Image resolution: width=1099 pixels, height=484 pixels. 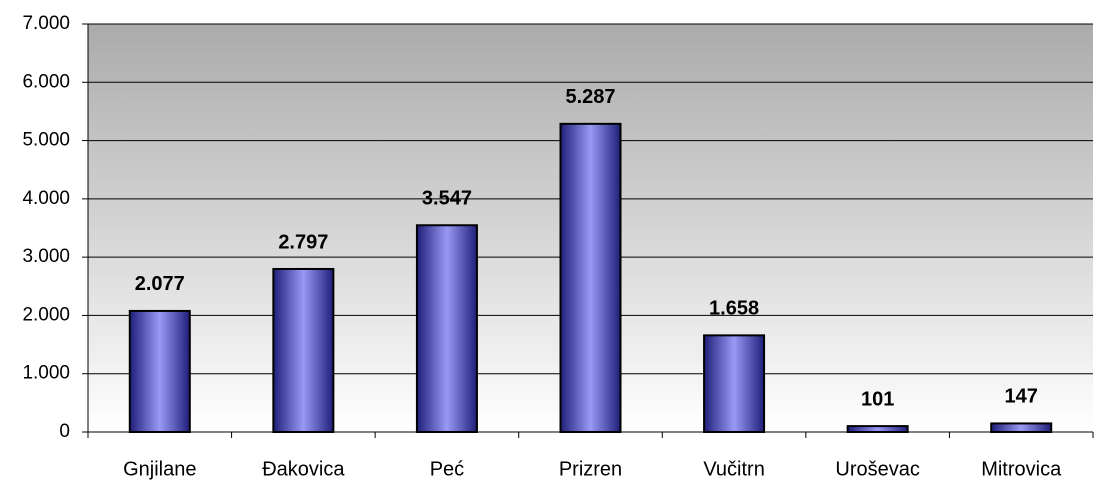 What do you see at coordinates (447, 199) in the screenshot?
I see `value-label: 3.547` at bounding box center [447, 199].